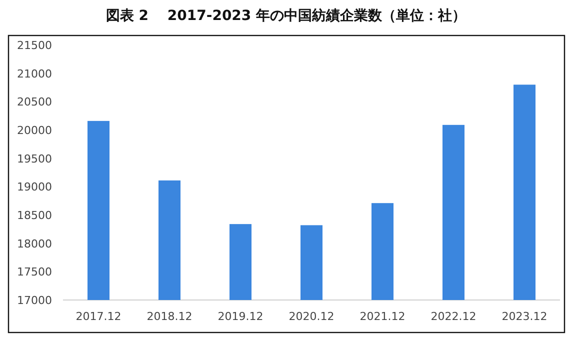  What do you see at coordinates (34, 243) in the screenshot?
I see `y-tick-label: 18000` at bounding box center [34, 243].